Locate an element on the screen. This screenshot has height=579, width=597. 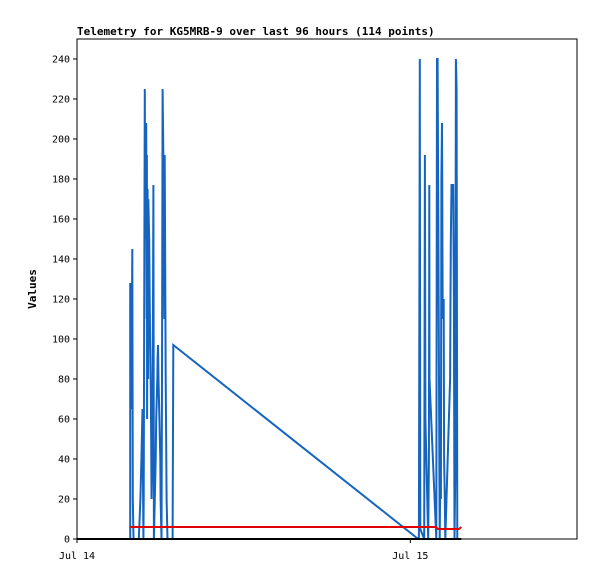
y-tick-label: 160 is located at coordinates (61, 220).